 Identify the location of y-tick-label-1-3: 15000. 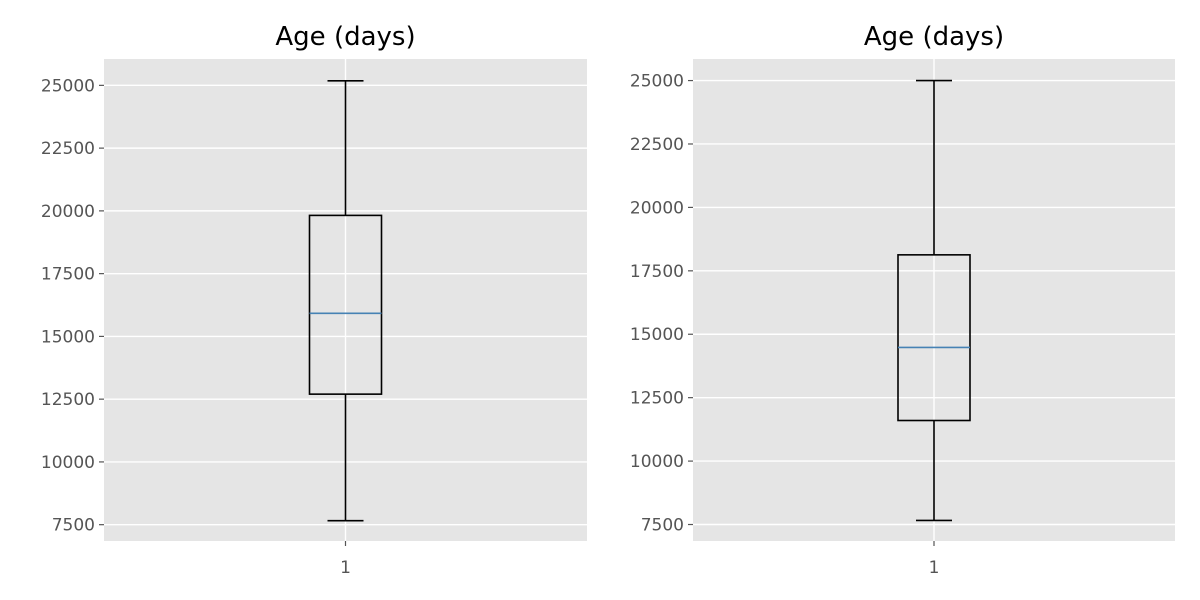
(68, 337).